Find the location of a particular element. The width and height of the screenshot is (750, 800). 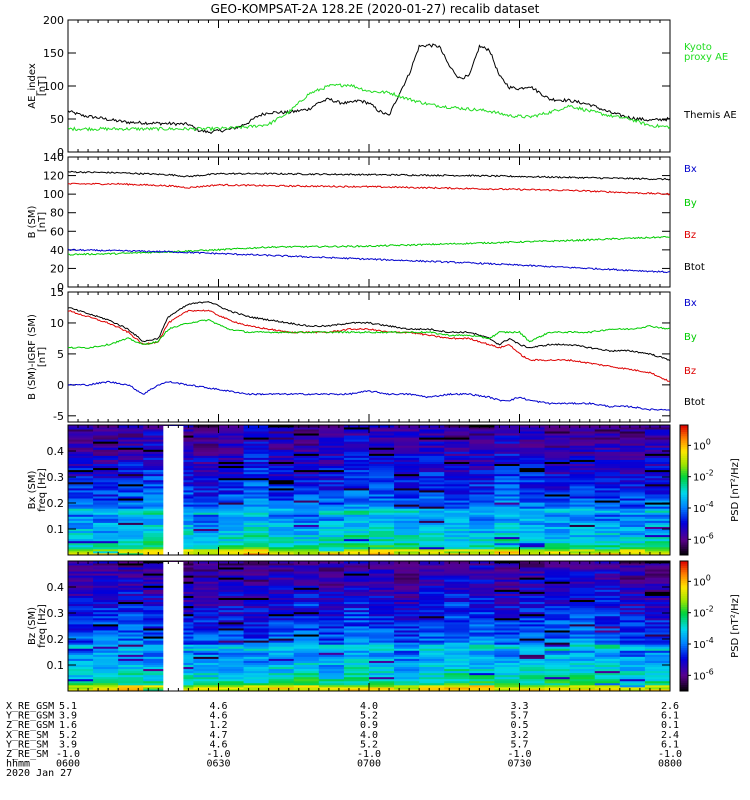

series-line-kyoto-proxy-ae is located at coordinates (369, 107).